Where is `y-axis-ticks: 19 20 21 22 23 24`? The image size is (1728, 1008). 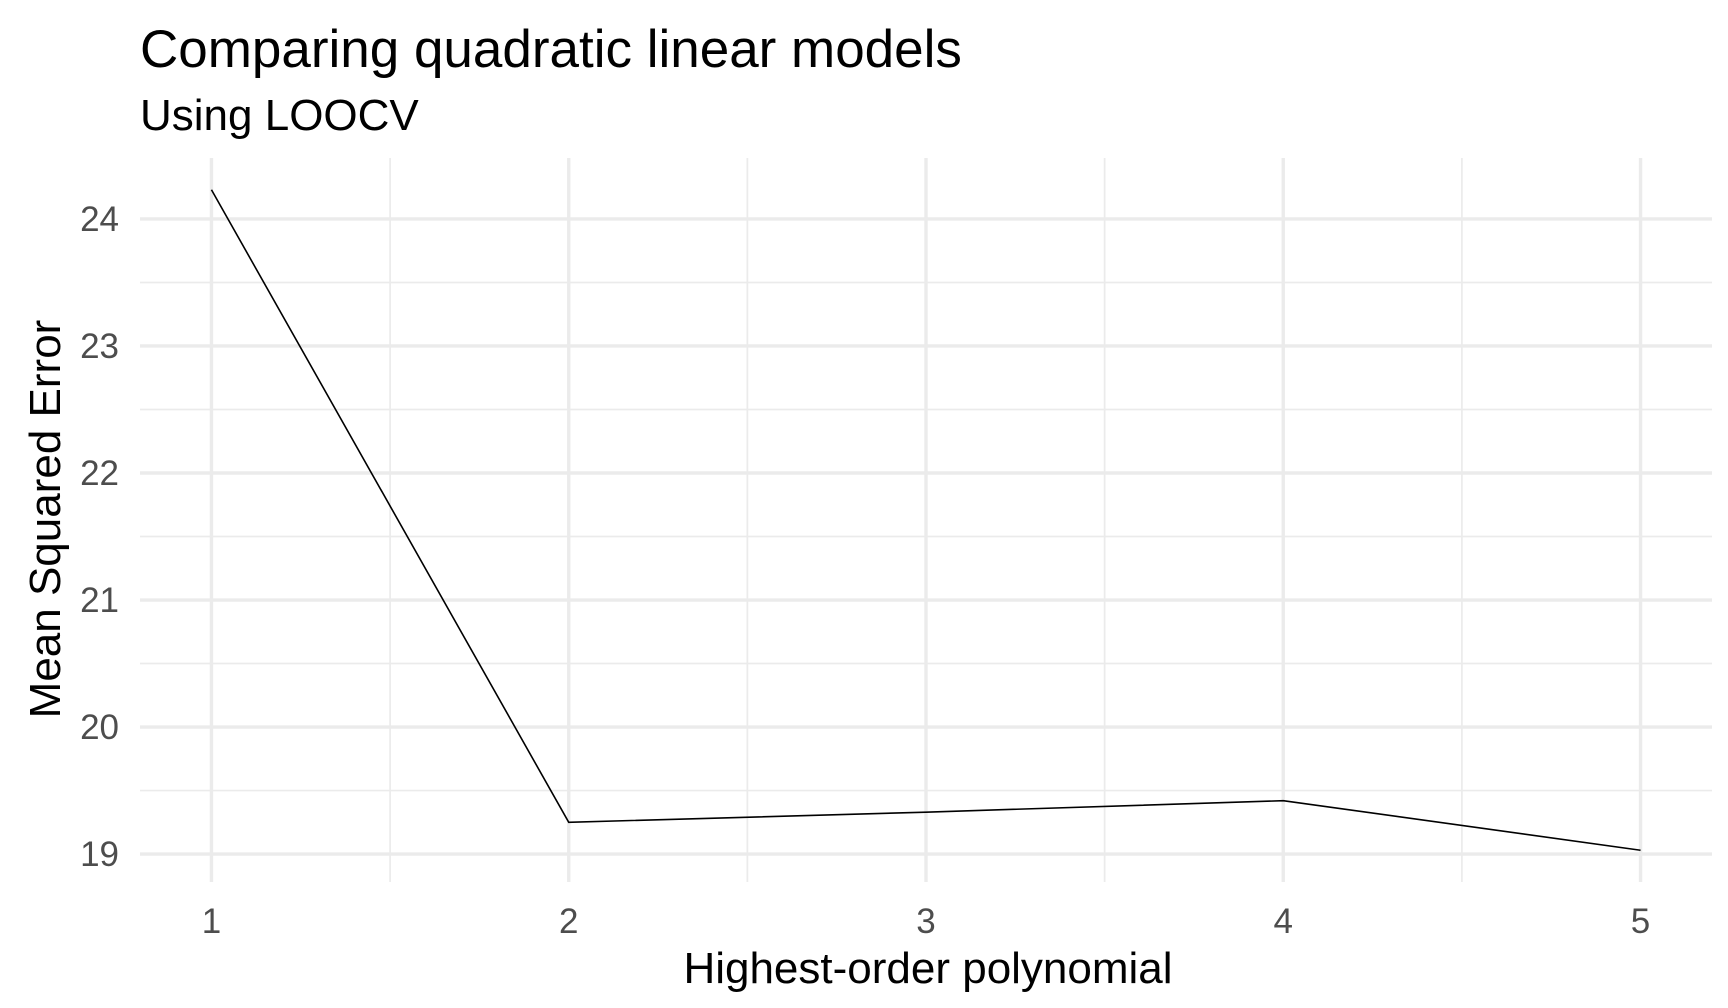
y-axis-ticks: 19 20 21 22 23 24 is located at coordinates (99, 537).